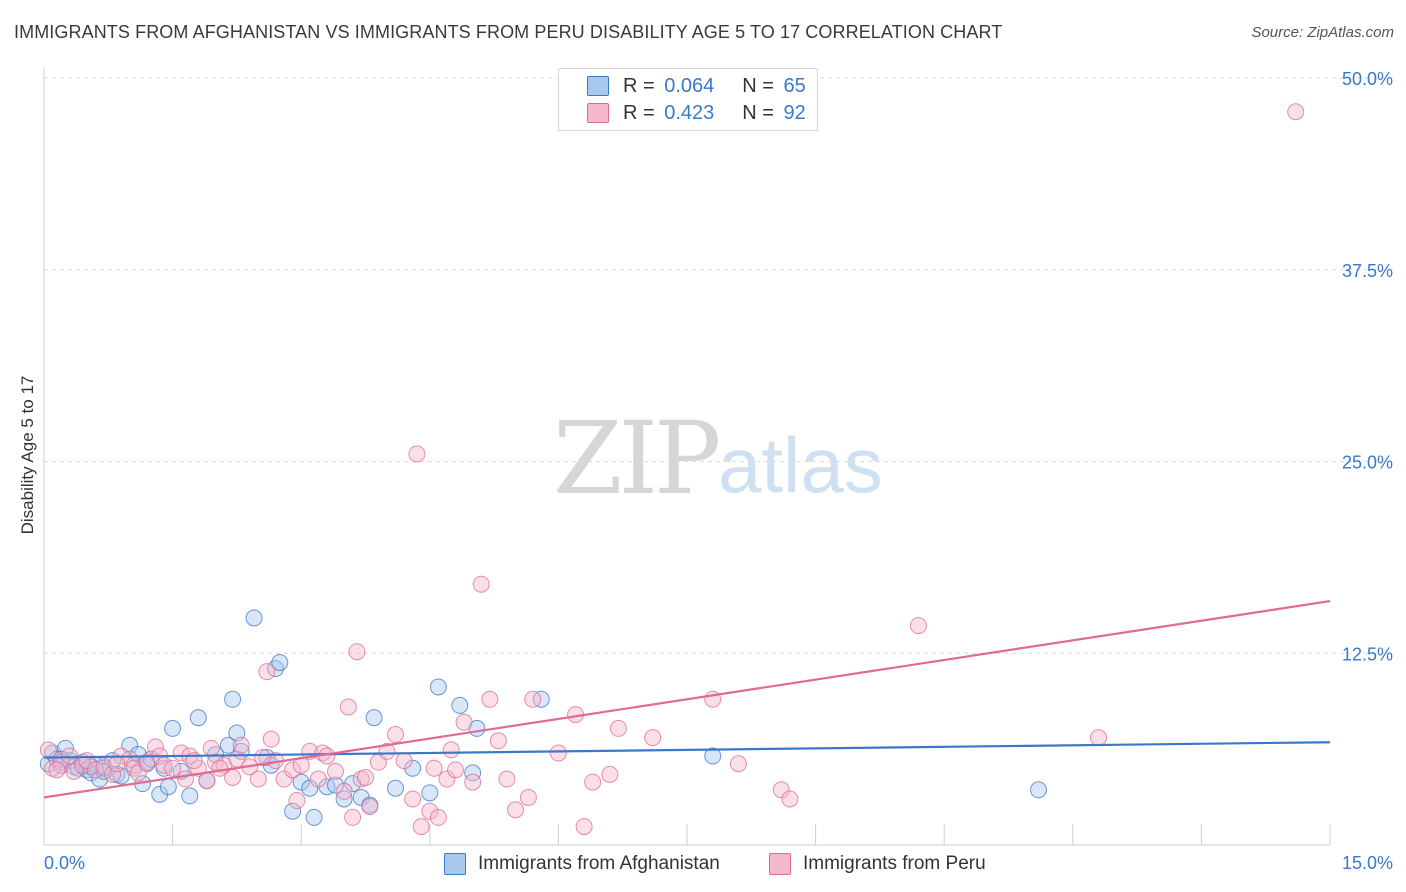 This screenshot has width=1406, height=892. I want to click on x-tick-label: 0.0%, so click(64, 863).